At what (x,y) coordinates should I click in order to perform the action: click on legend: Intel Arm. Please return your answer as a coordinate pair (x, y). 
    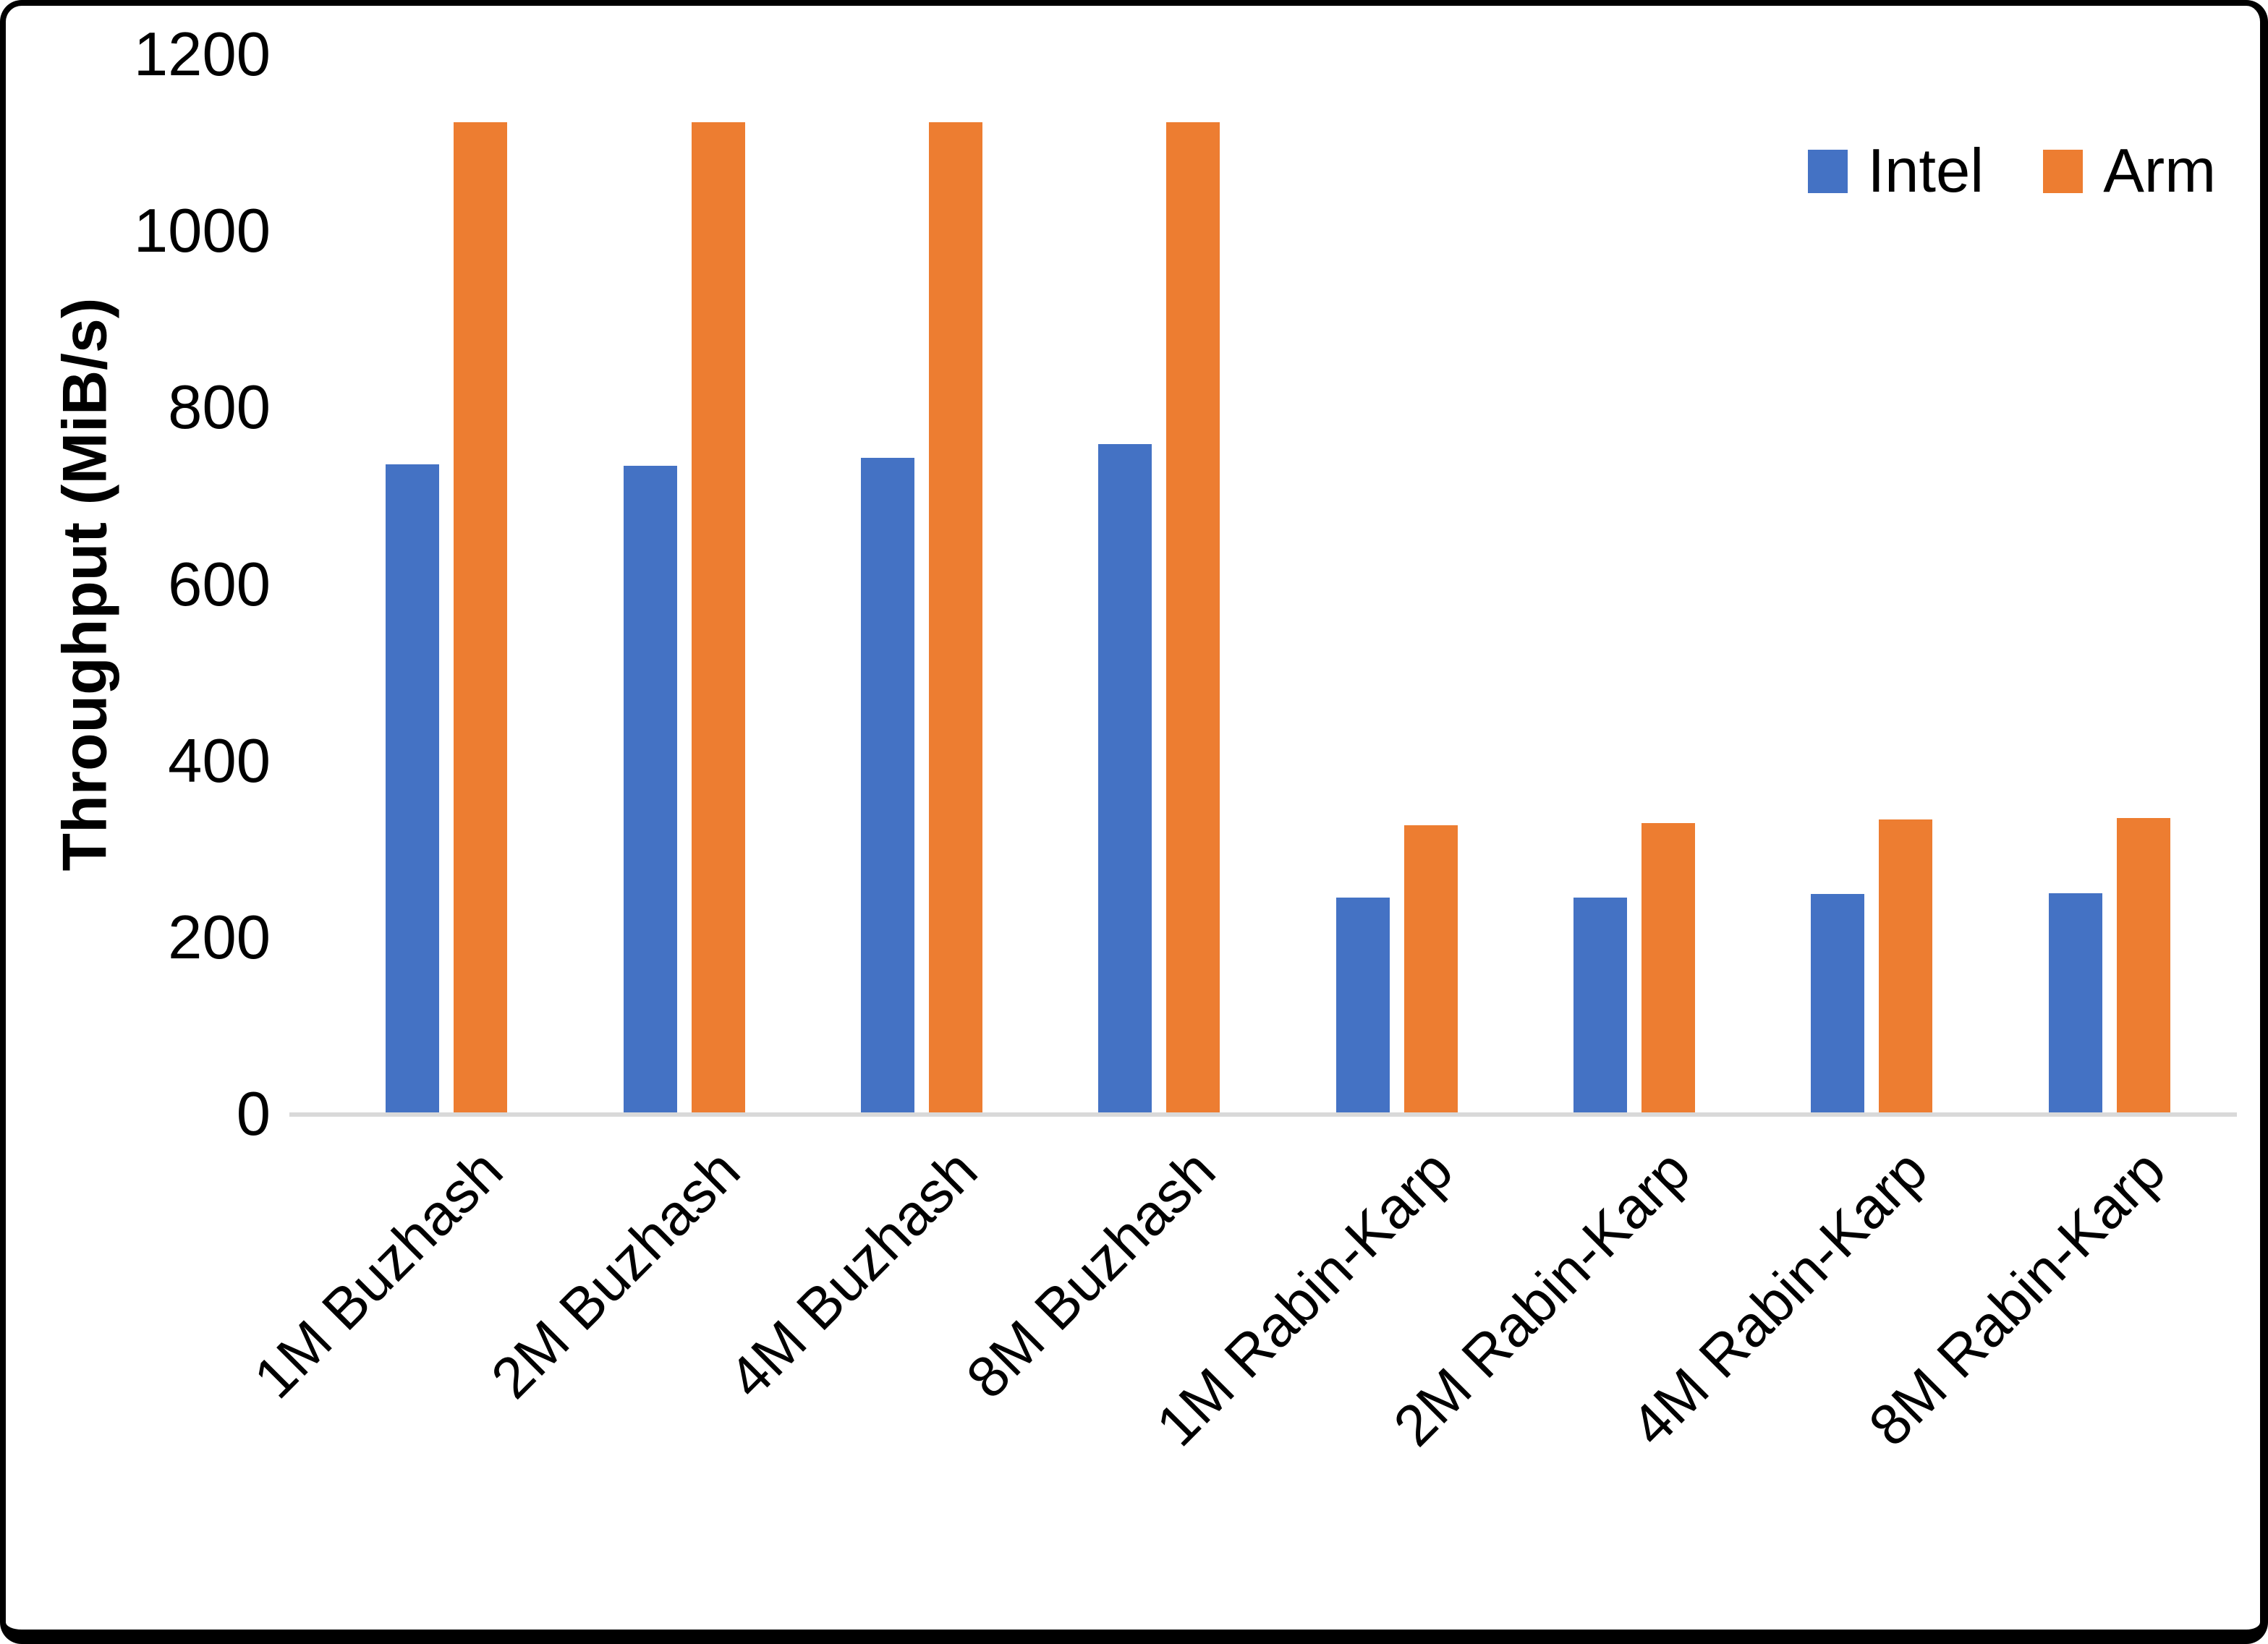
    Looking at the image, I should click on (2011, 171).